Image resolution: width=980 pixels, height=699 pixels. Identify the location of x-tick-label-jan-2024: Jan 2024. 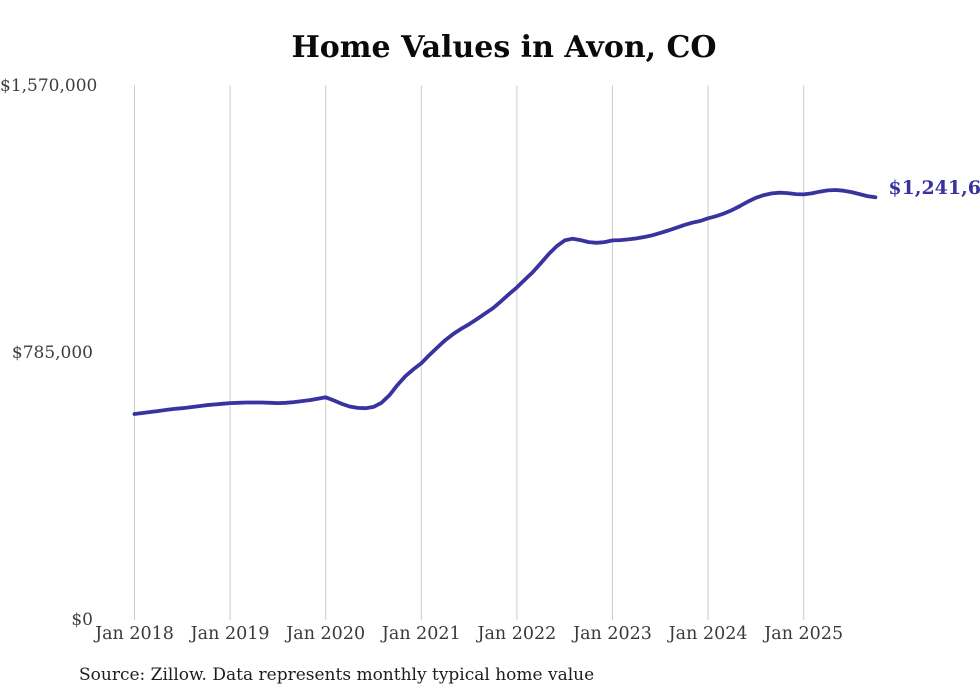
(708, 634).